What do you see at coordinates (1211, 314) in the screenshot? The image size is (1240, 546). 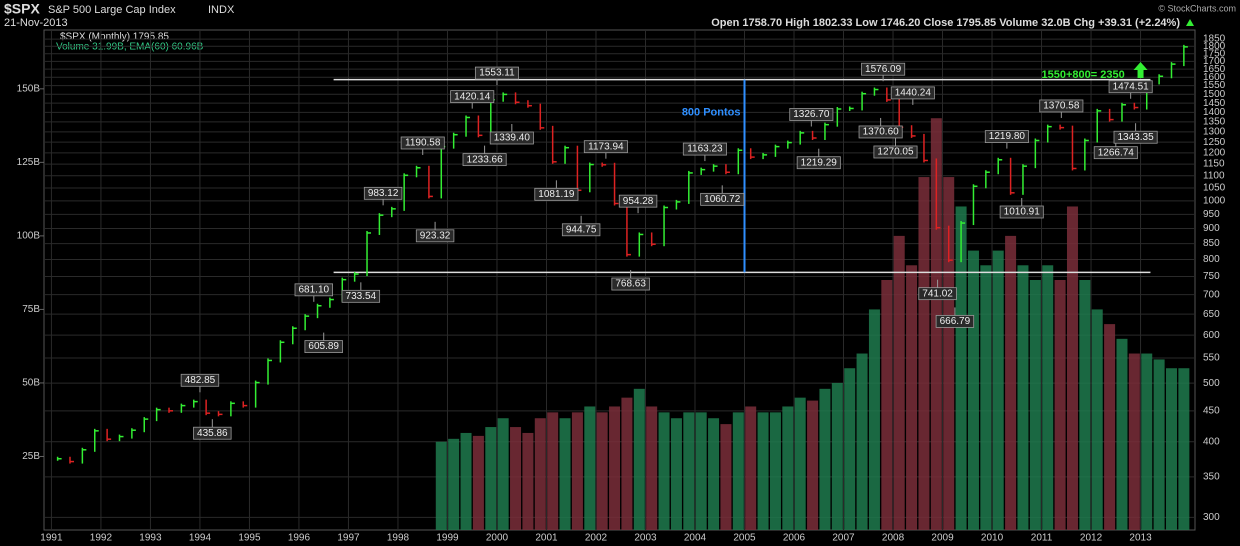 I see `y-tick-label: 650` at bounding box center [1211, 314].